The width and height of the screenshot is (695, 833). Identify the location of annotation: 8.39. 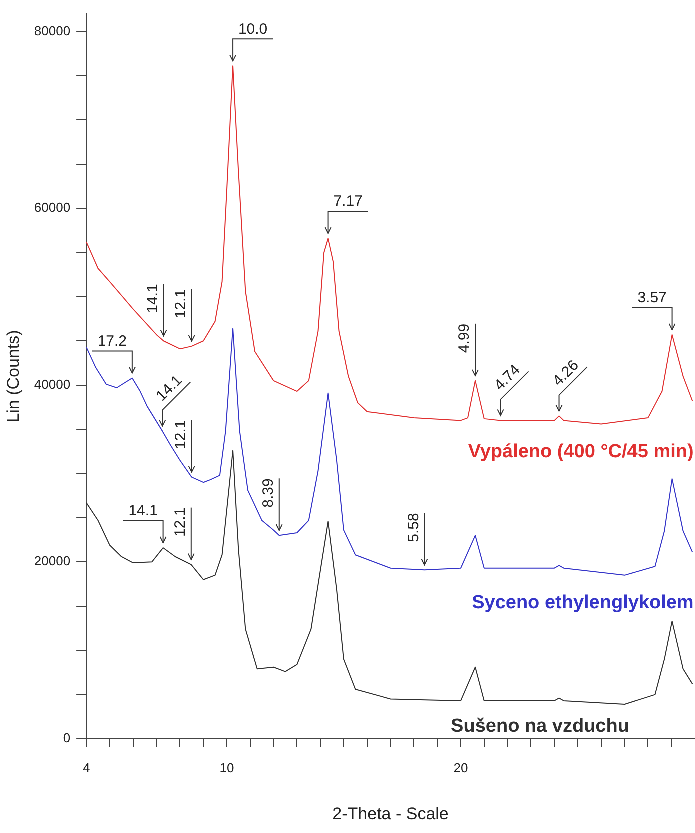
(269, 493).